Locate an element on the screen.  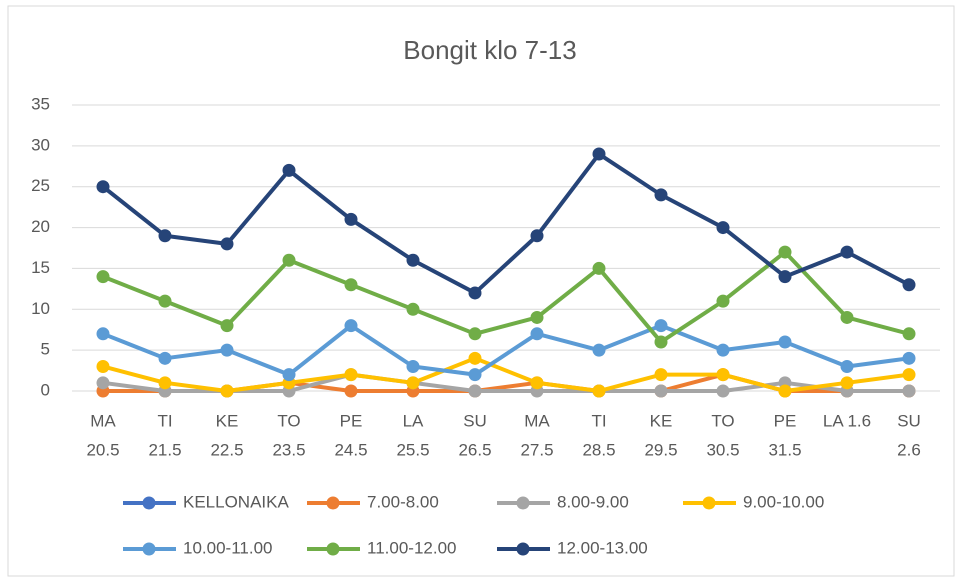
legend-label: 12.00-13.00 is located at coordinates (602, 547).